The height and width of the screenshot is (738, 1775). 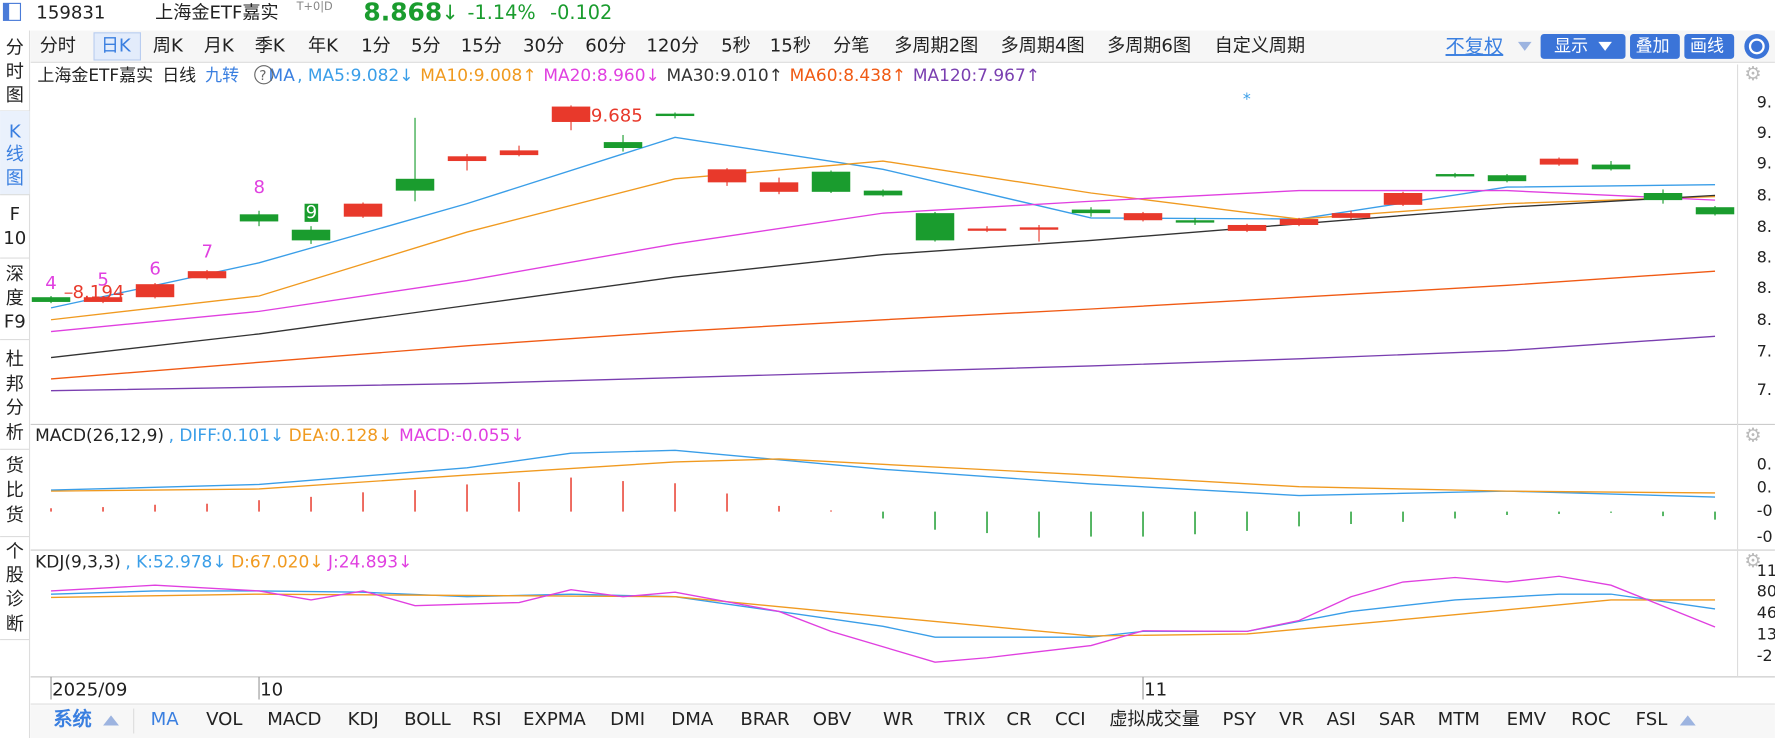 What do you see at coordinates (1155, 689) in the screenshot?
I see `date-label: 11` at bounding box center [1155, 689].